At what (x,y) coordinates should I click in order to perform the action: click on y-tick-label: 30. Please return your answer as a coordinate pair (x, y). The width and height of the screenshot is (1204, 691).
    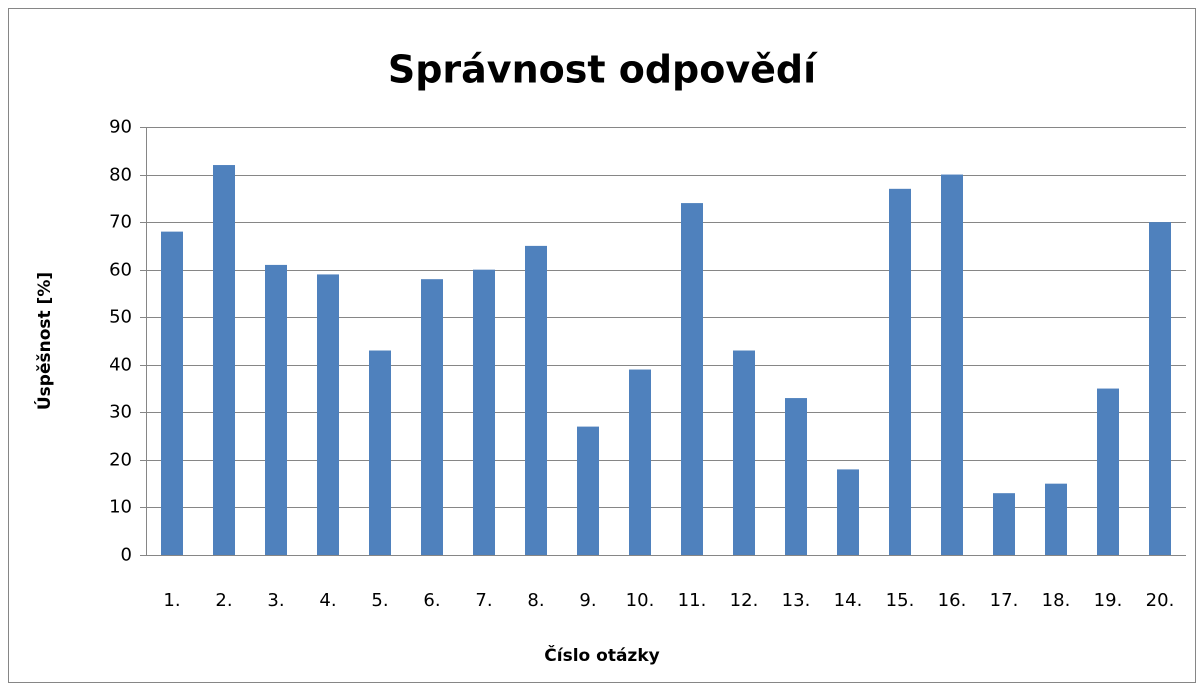
    Looking at the image, I should click on (120, 412).